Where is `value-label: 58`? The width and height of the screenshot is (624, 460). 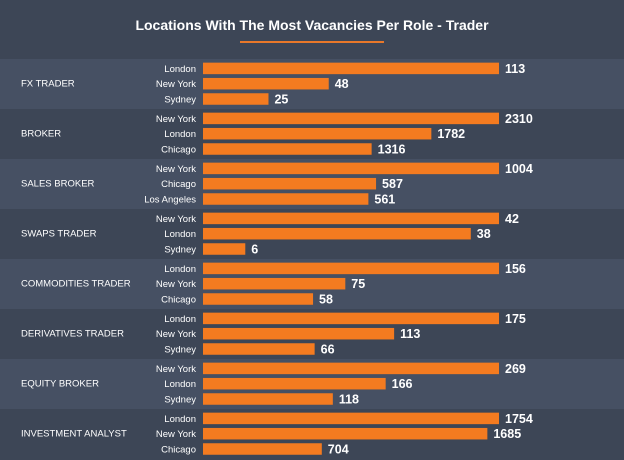 value-label: 58 is located at coordinates (326, 300).